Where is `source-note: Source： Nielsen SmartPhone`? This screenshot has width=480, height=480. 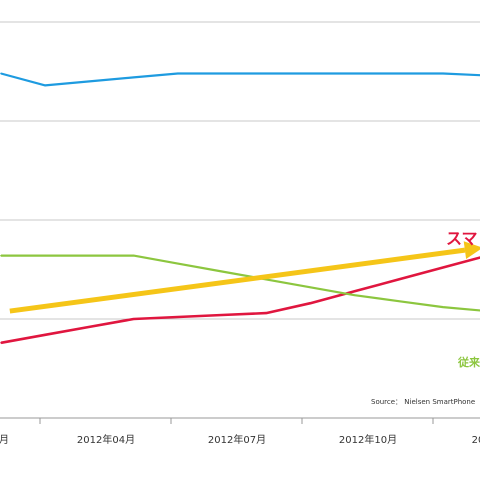 source-note: Source： Nielsen SmartPhone is located at coordinates (423, 402).